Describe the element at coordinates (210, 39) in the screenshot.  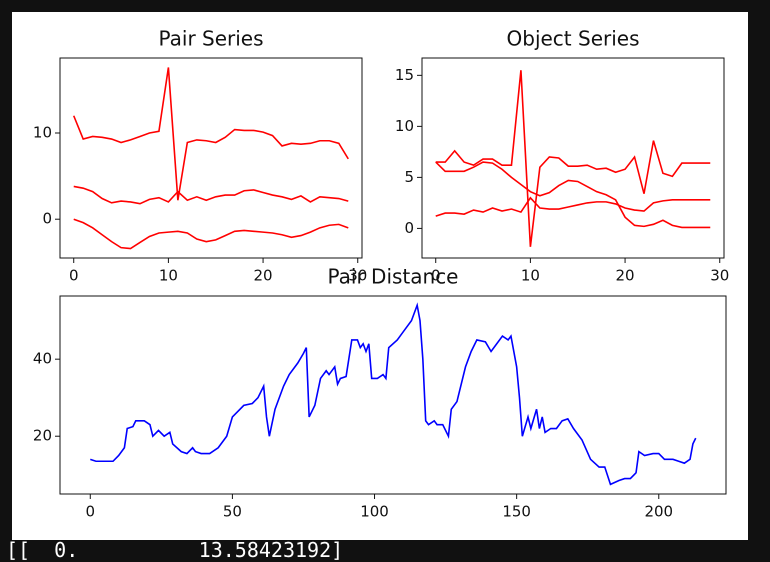
I see `chart-title: Pair Series` at that location.